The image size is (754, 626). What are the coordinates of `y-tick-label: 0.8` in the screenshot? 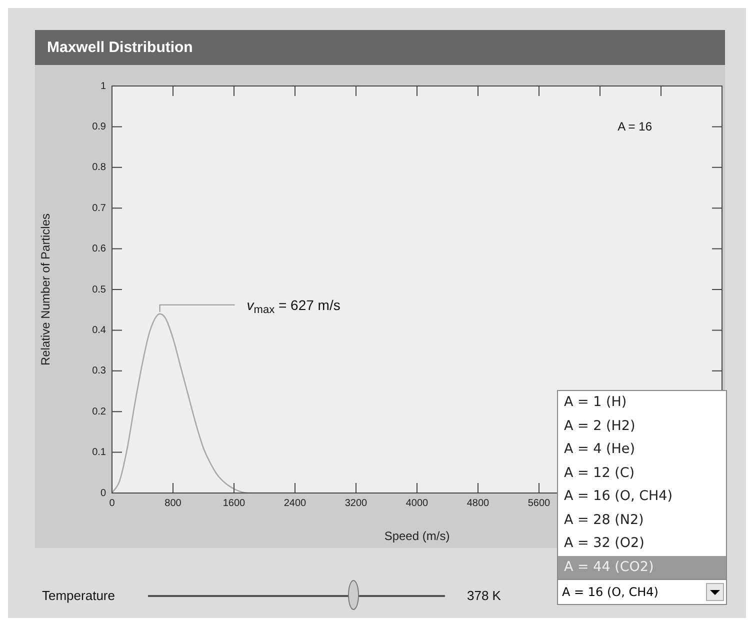 It's located at (99, 168).